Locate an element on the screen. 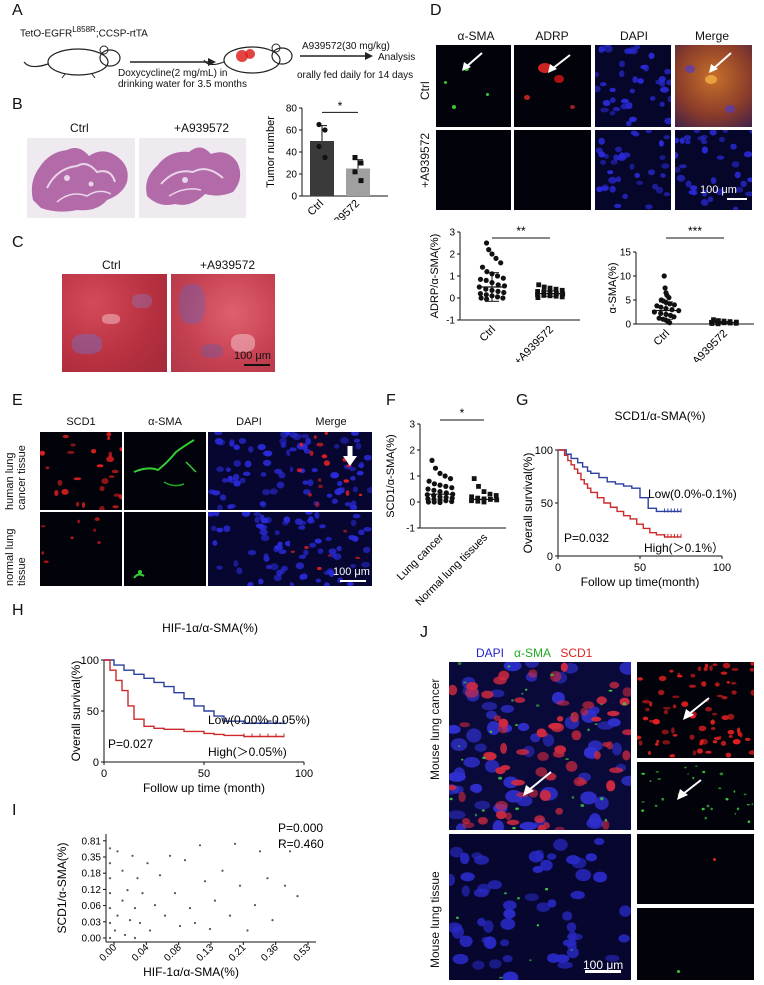  chartH-x-tick-label: 0 is located at coordinates (104, 774).